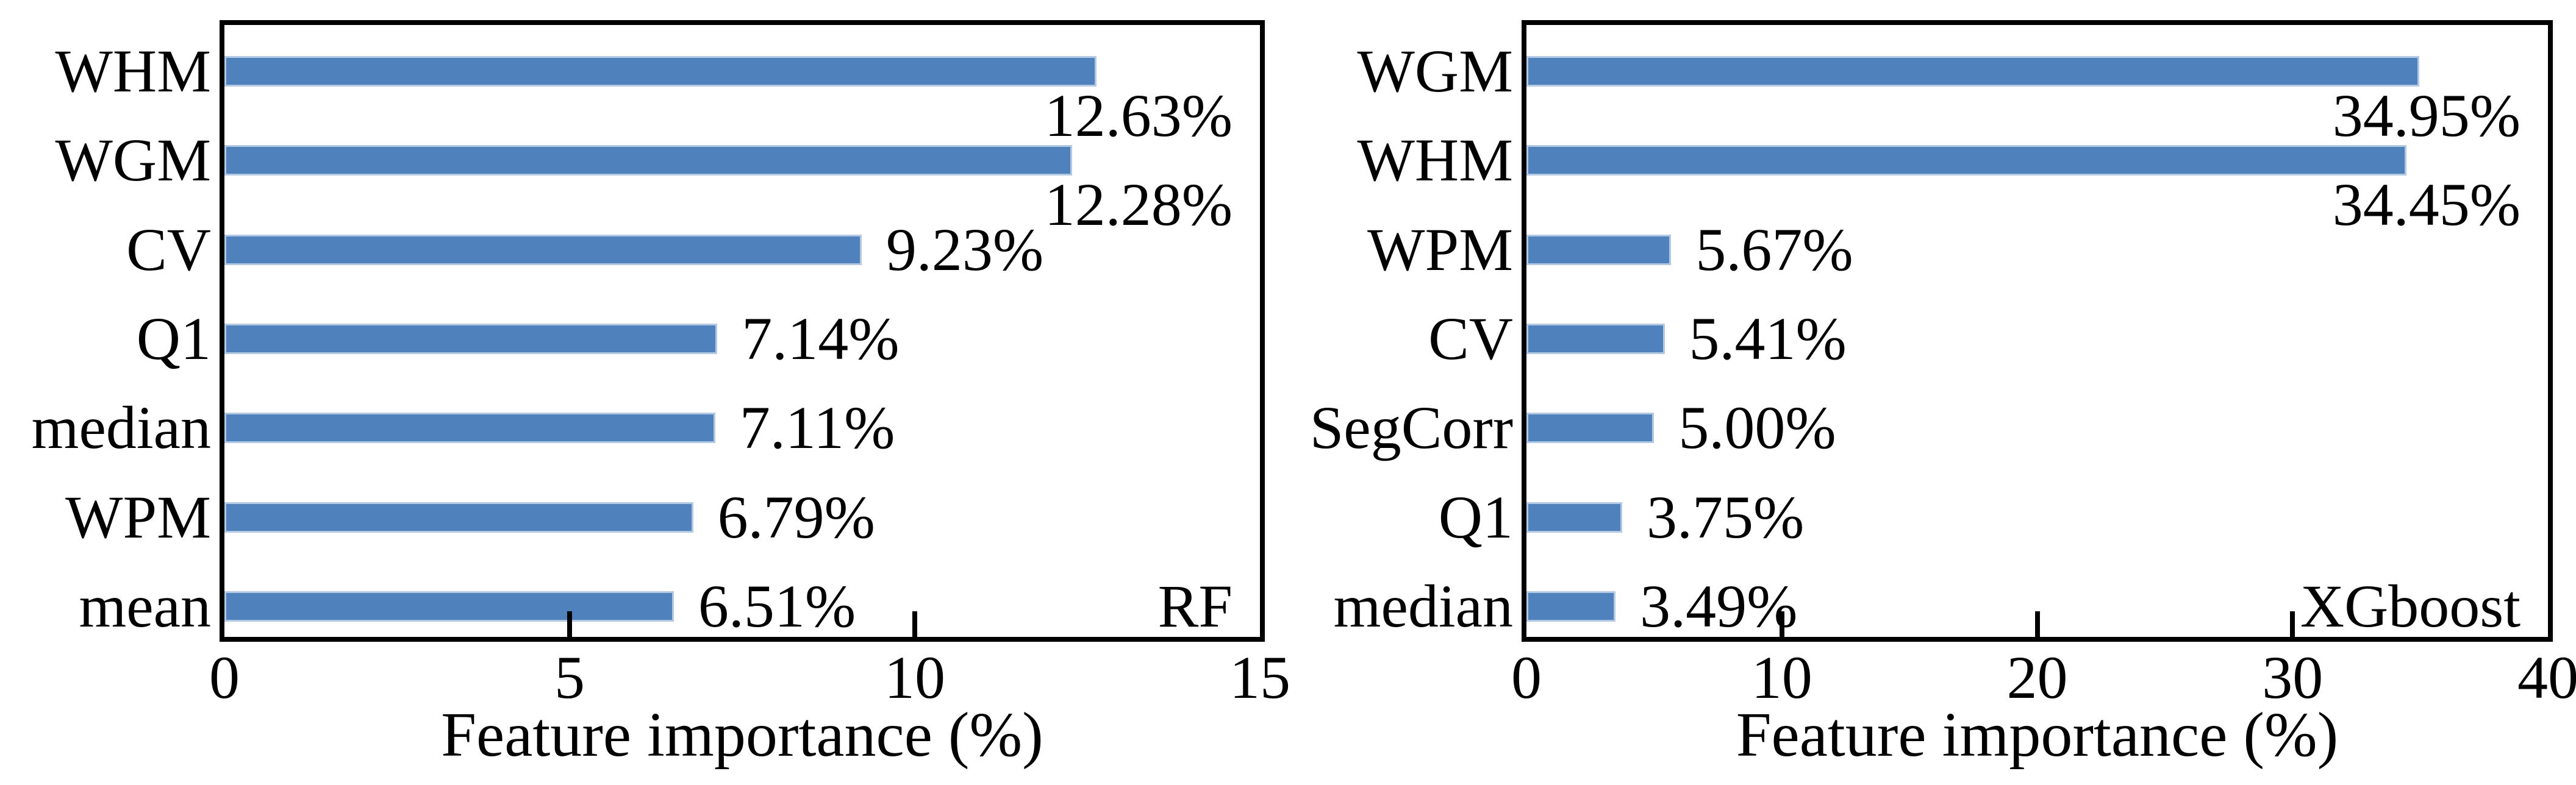  What do you see at coordinates (965, 249) in the screenshot?
I see `bar-value-label: 9.23%` at bounding box center [965, 249].